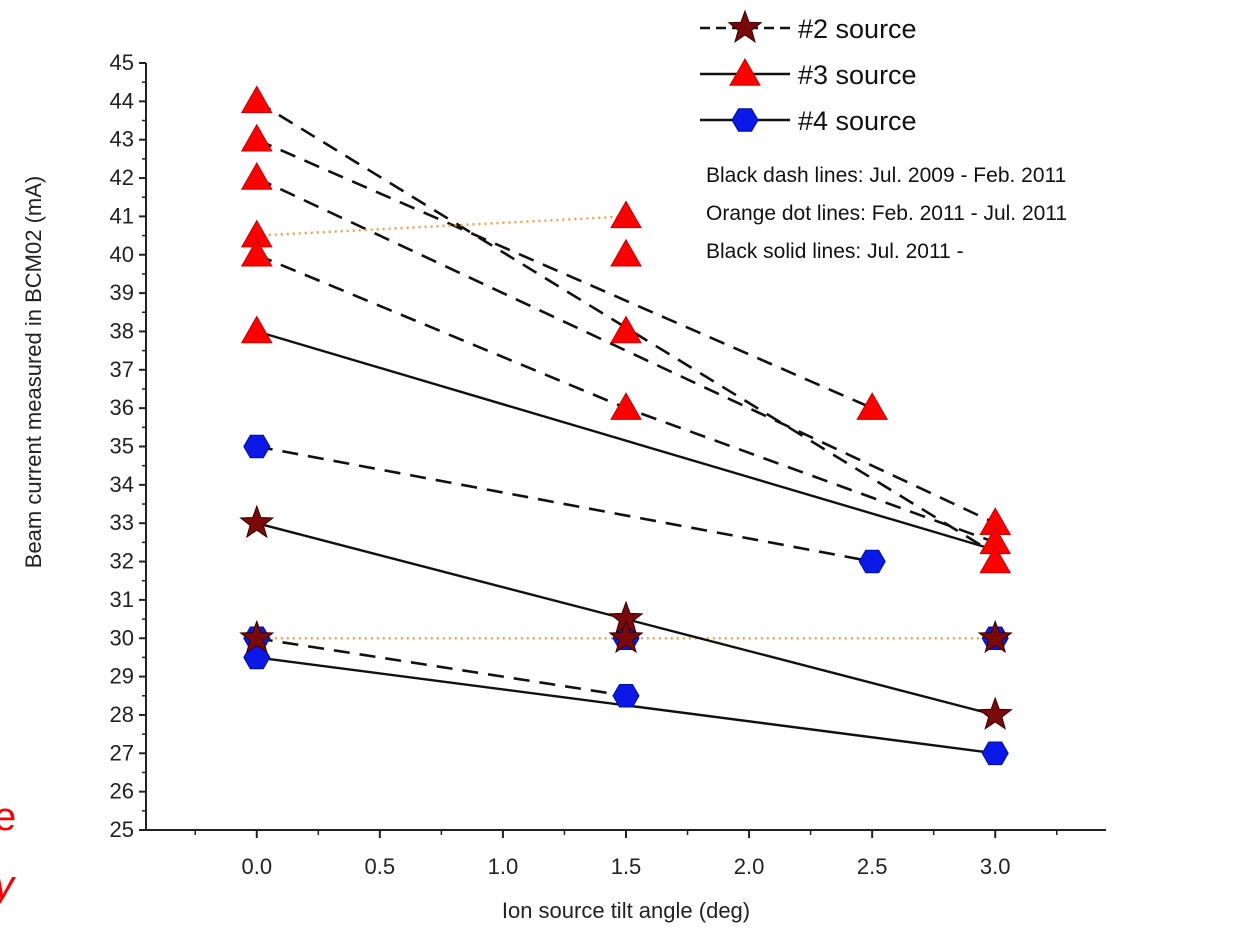 This screenshot has height=931, width=1240. I want to click on y-tick-label: 40, so click(122, 254).